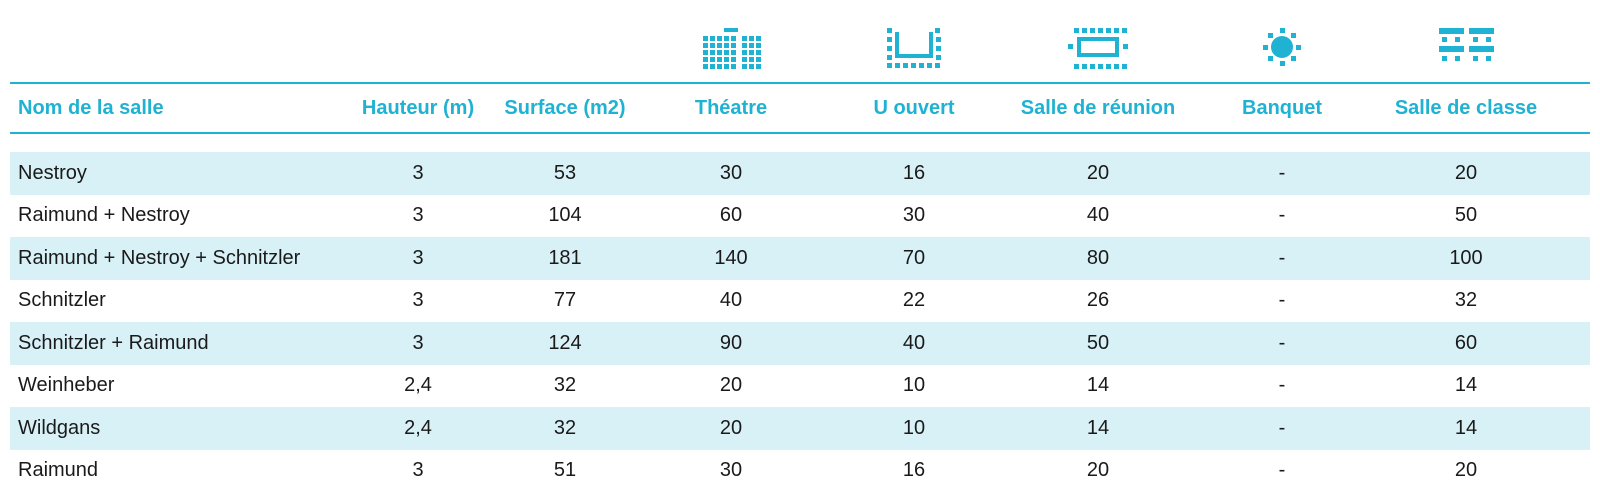 This screenshot has height=493, width=1600. Describe the element at coordinates (914, 107) in the screenshot. I see `header-u-ouvert: U ouvert` at that location.